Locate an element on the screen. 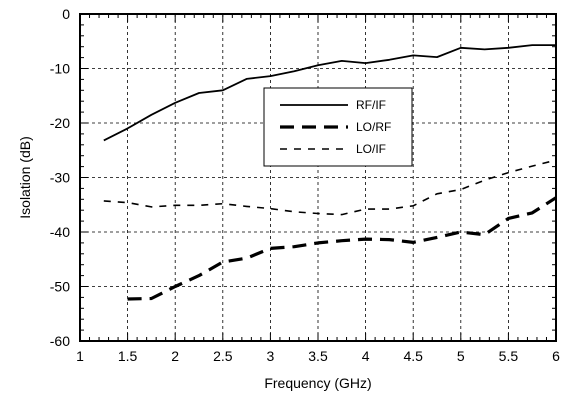  x-tick-label: 3 is located at coordinates (271, 356).